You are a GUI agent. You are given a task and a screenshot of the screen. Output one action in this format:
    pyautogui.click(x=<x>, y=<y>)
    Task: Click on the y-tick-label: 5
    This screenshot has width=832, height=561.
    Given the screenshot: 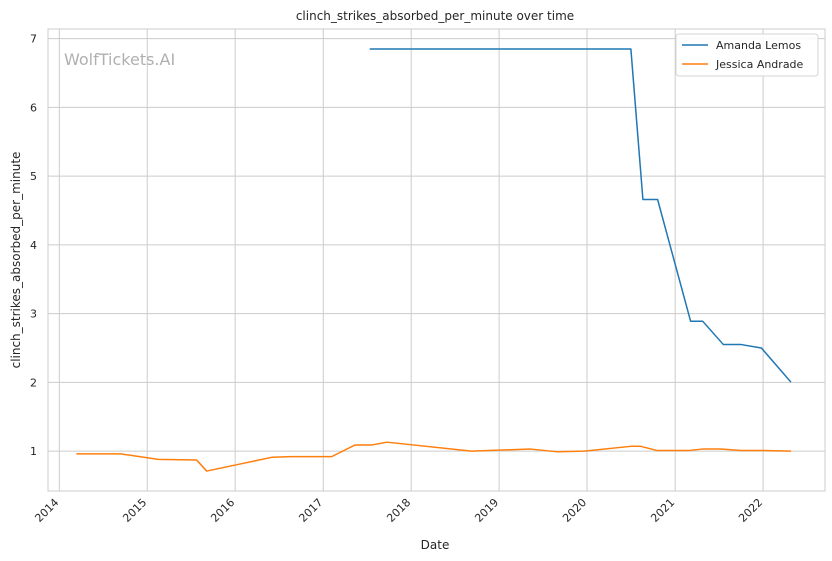 What is the action you would take?
    pyautogui.click(x=33, y=176)
    